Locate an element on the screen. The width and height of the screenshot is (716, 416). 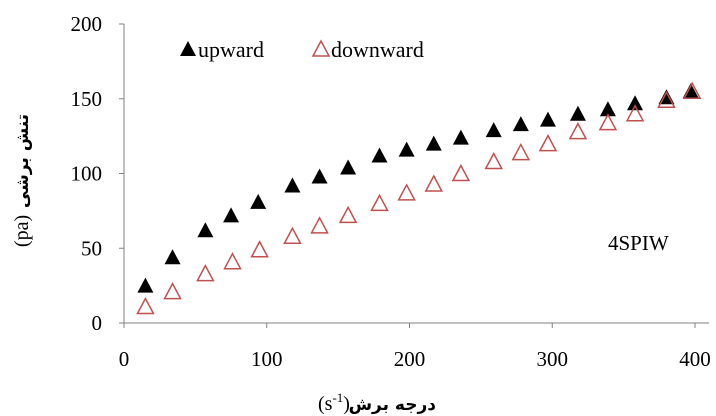
legend-label-downward: downward is located at coordinates (377, 49).